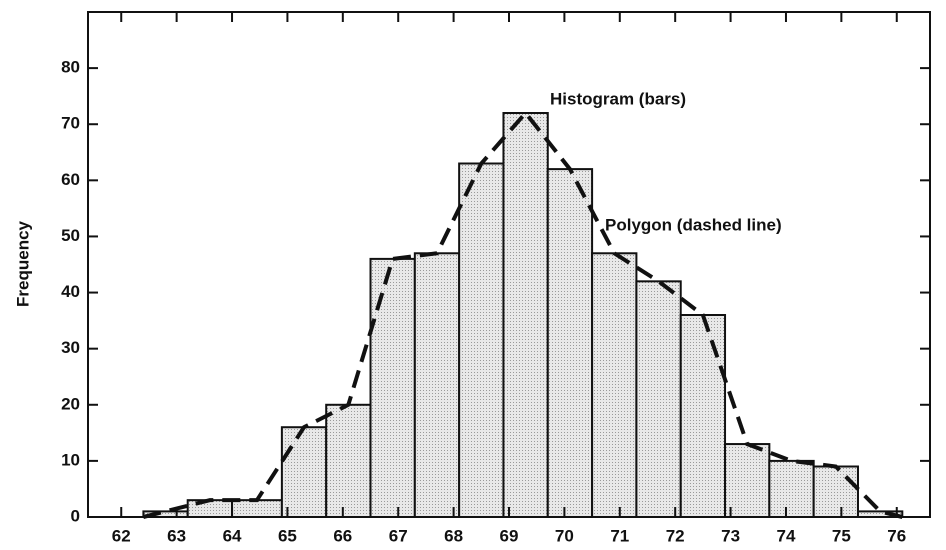  I want to click on y-tick-label: 20, so click(70, 403).